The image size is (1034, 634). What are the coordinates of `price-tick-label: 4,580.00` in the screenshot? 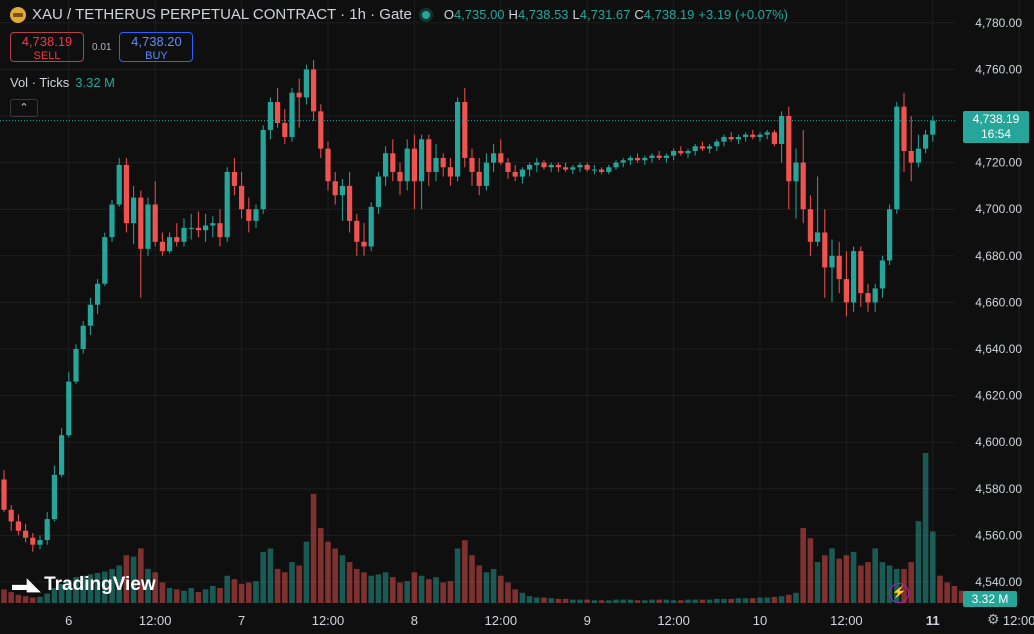 It's located at (998, 489).